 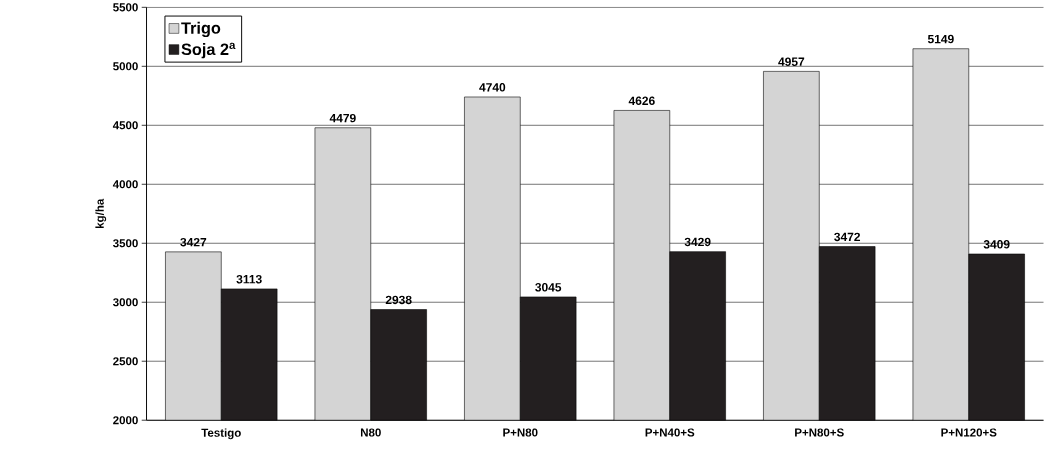 What do you see at coordinates (370, 432) in the screenshot?
I see `x-tick-label: N80` at bounding box center [370, 432].